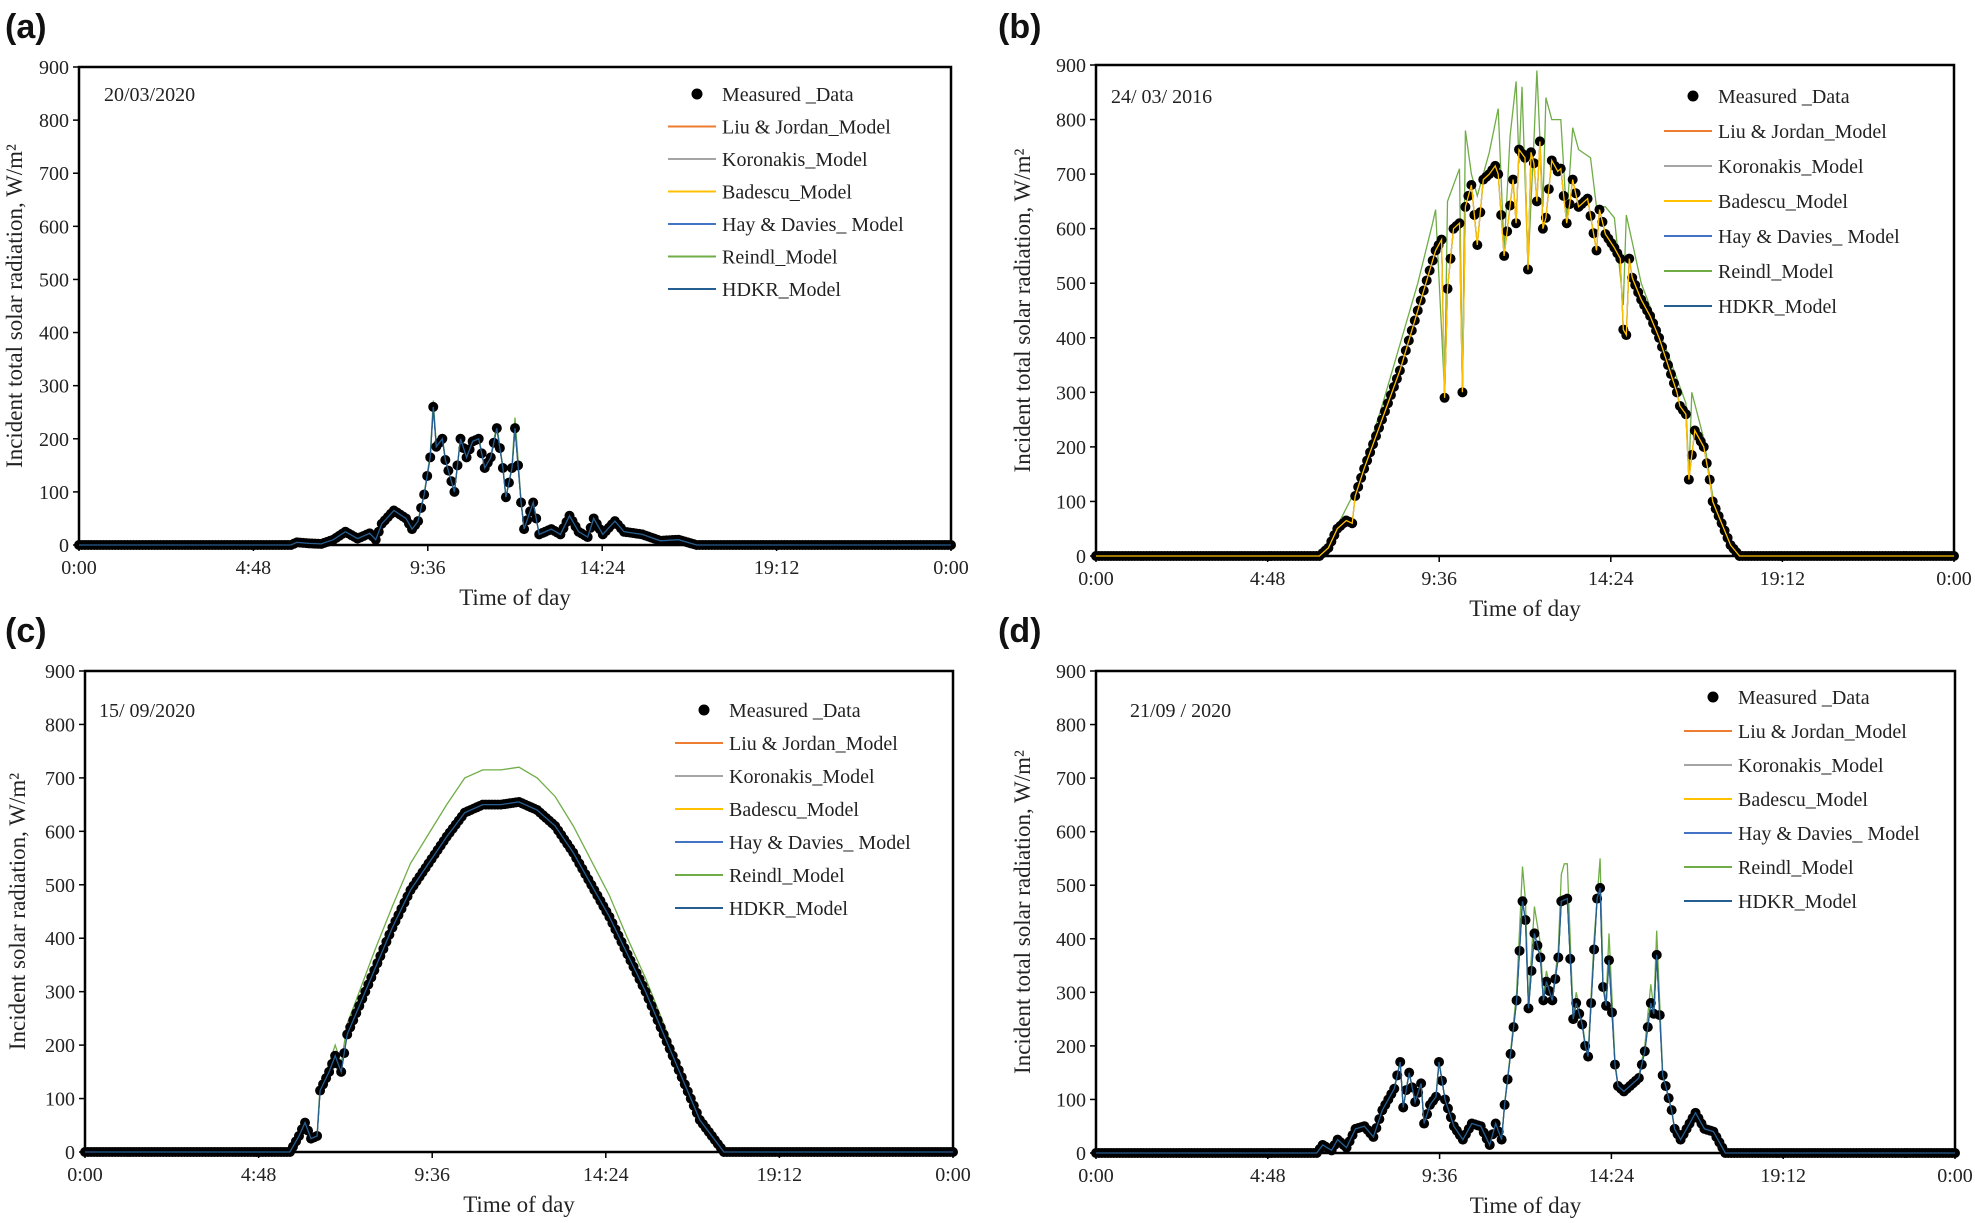 This screenshot has height=1223, width=1975. Describe the element at coordinates (17, 911) in the screenshot. I see `y-axis-label: Incident solar radiation, W/m²` at that location.